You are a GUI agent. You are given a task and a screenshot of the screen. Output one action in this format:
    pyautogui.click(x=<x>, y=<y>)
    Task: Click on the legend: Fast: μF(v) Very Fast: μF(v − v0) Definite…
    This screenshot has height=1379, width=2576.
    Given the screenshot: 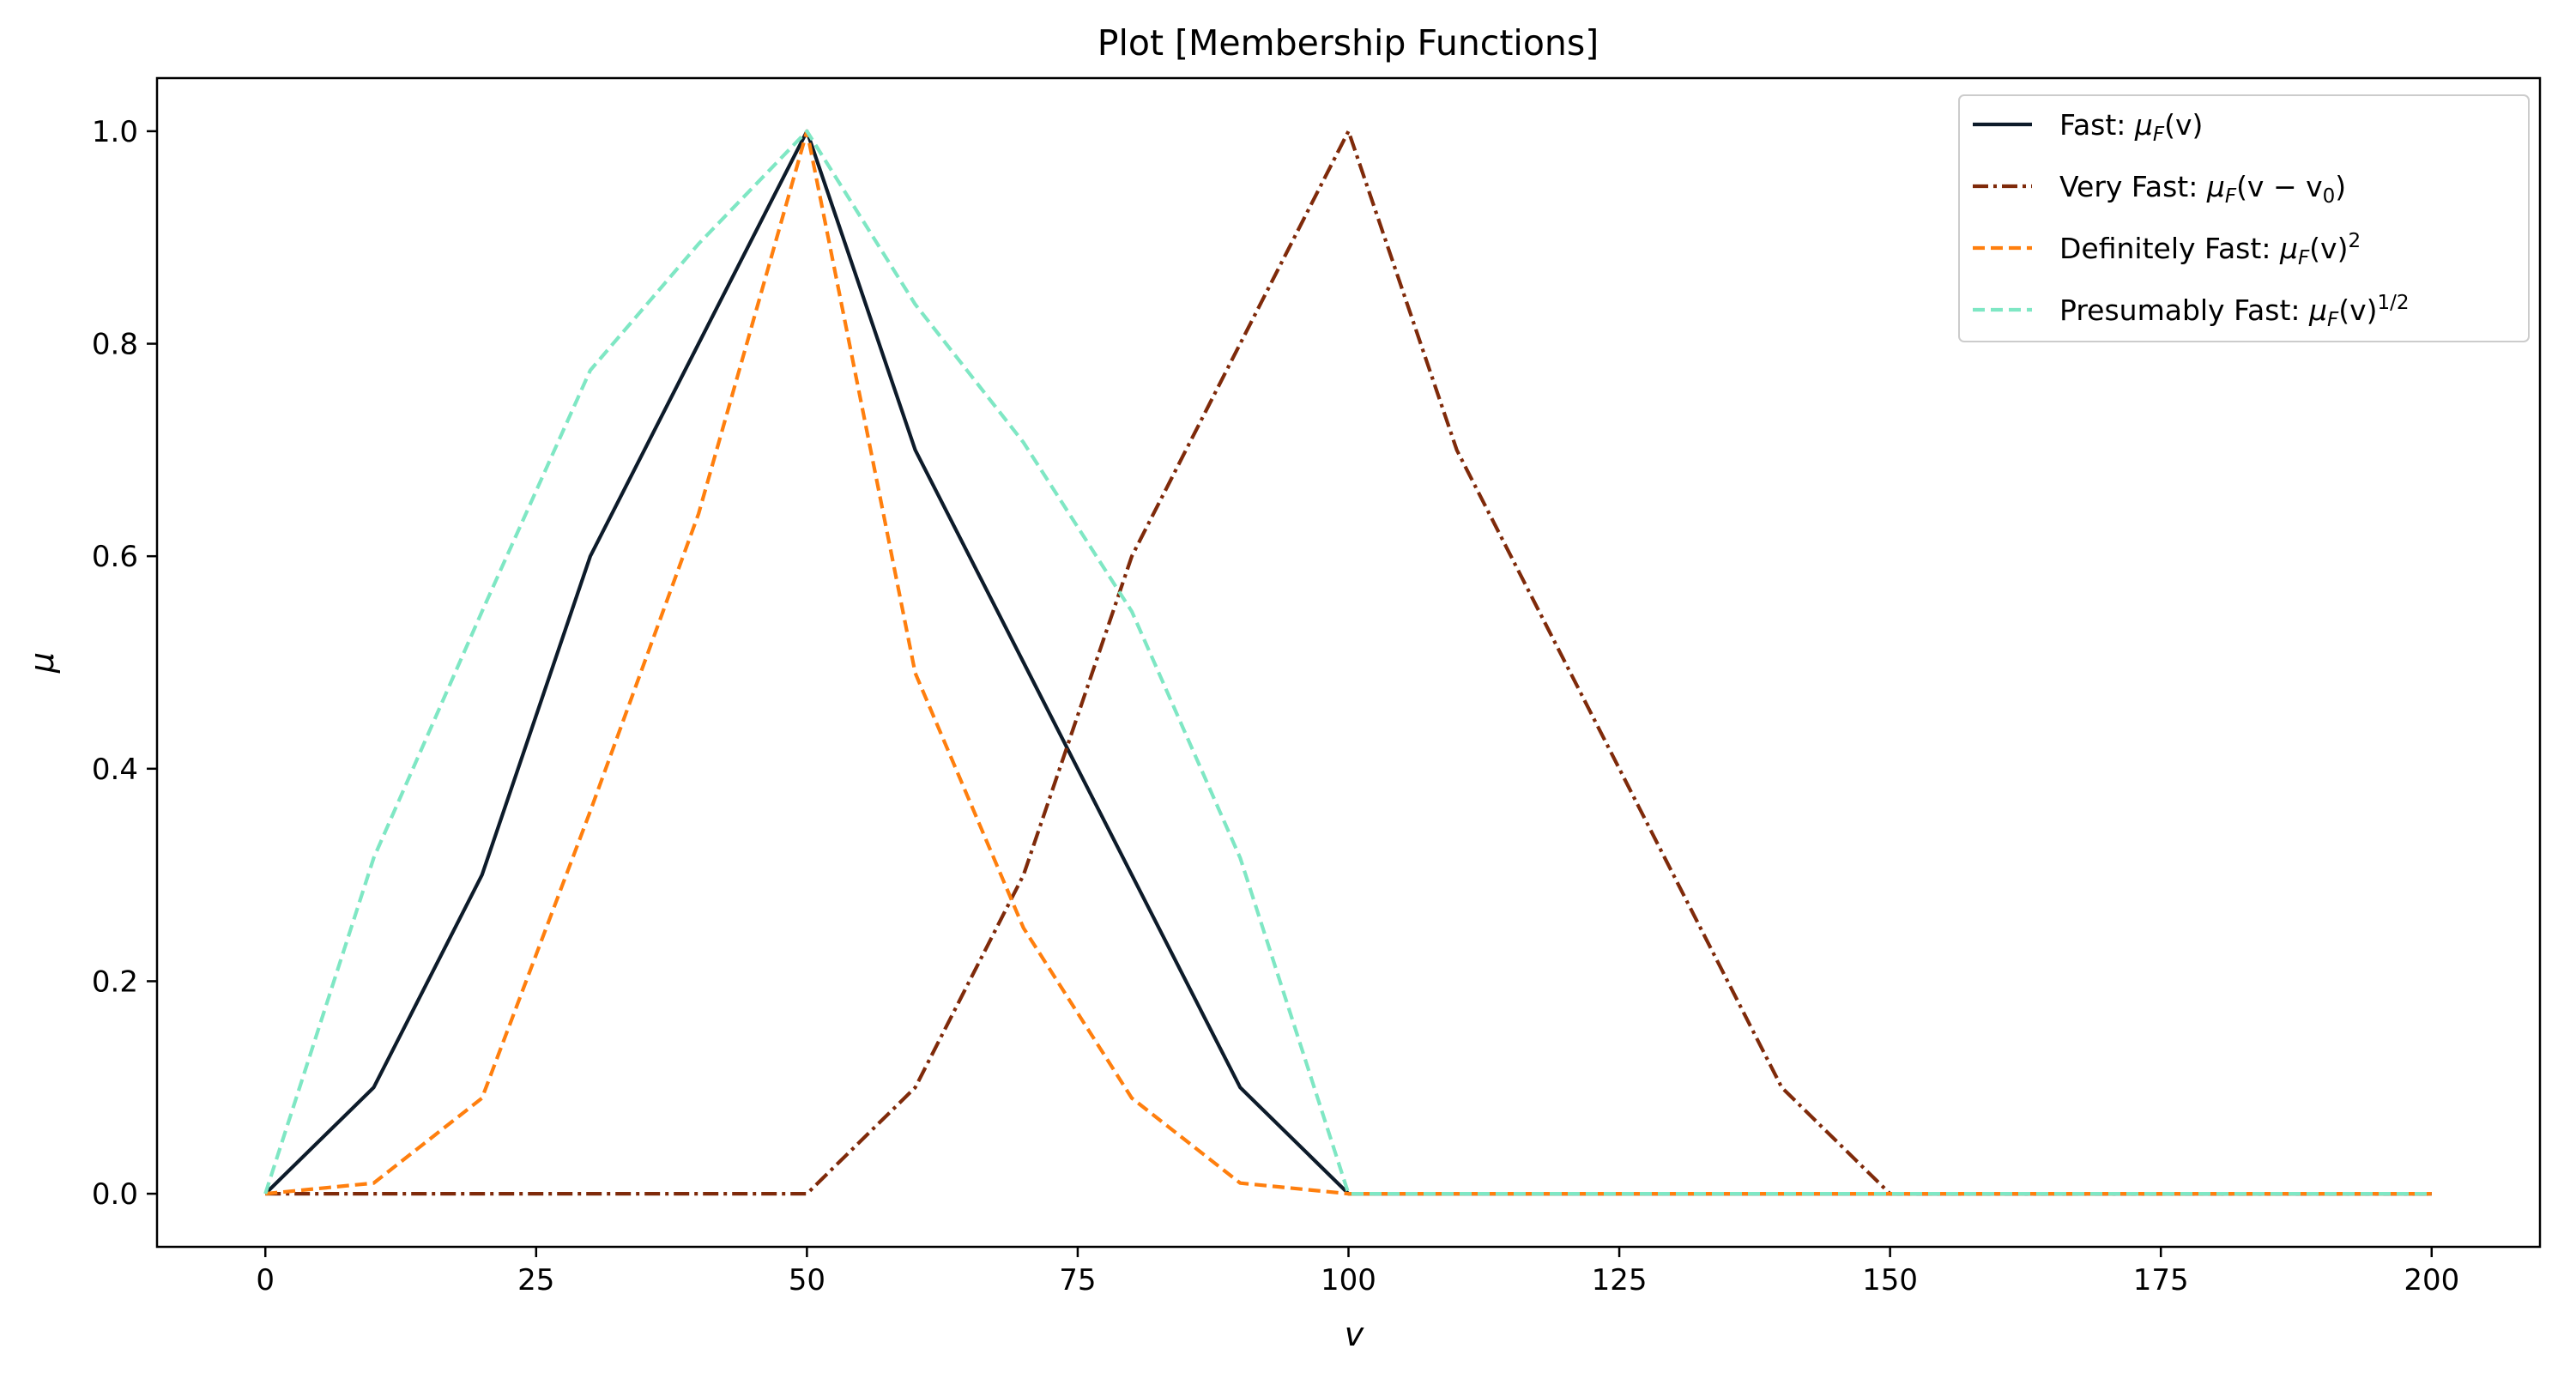 What is the action you would take?
    pyautogui.click(x=2244, y=218)
    